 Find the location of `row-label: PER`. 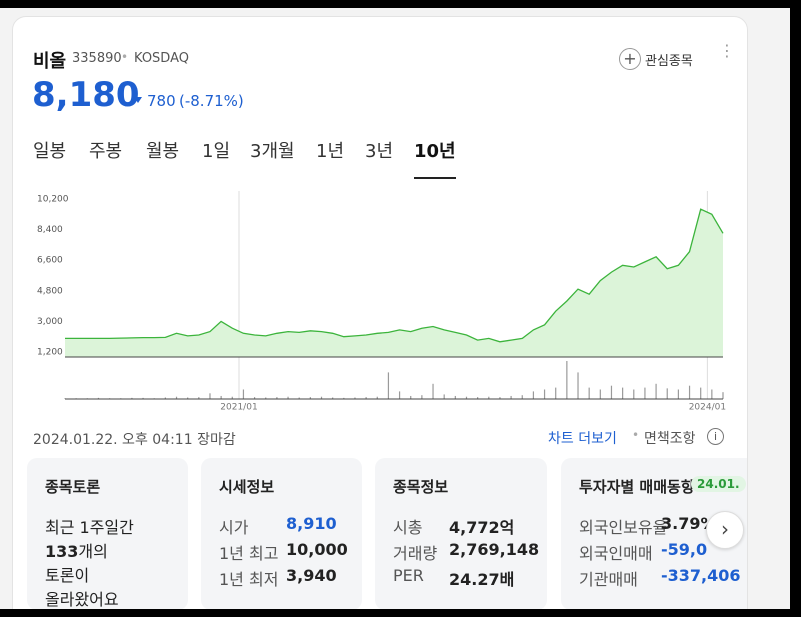

row-label: PER is located at coordinates (408, 575).